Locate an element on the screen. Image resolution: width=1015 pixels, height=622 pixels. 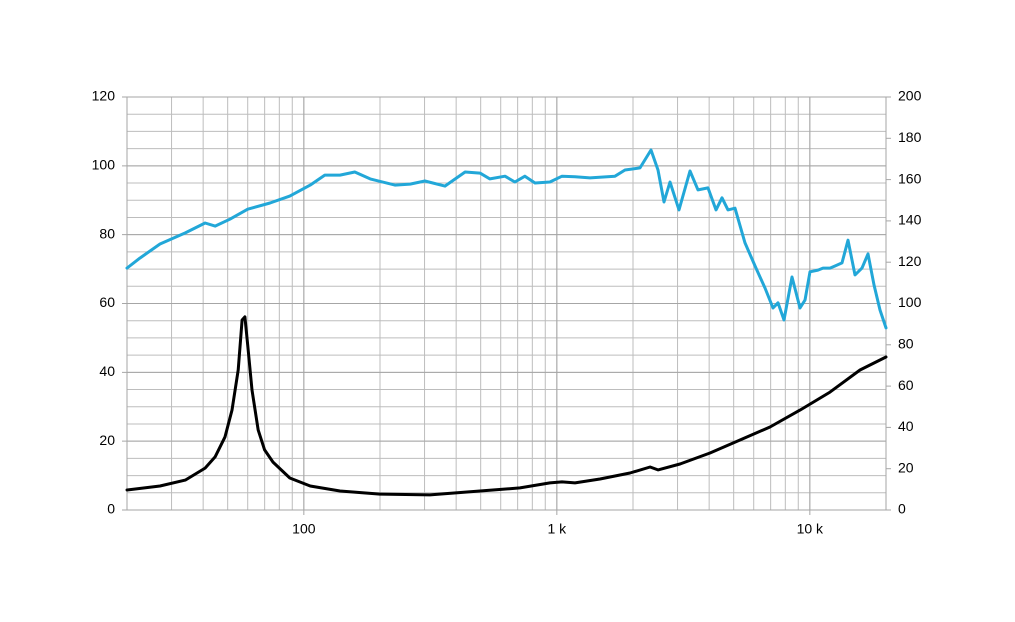
x-tick-label: 1 k is located at coordinates (557, 529).